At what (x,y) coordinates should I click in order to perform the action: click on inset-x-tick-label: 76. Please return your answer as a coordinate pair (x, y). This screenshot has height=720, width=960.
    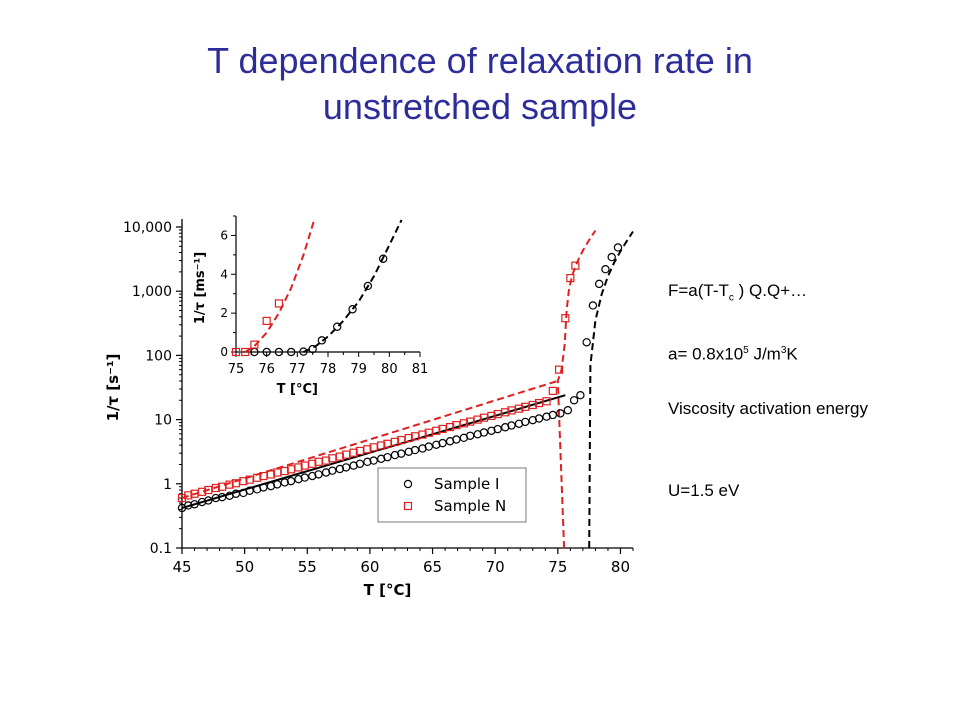
    Looking at the image, I should click on (266, 369).